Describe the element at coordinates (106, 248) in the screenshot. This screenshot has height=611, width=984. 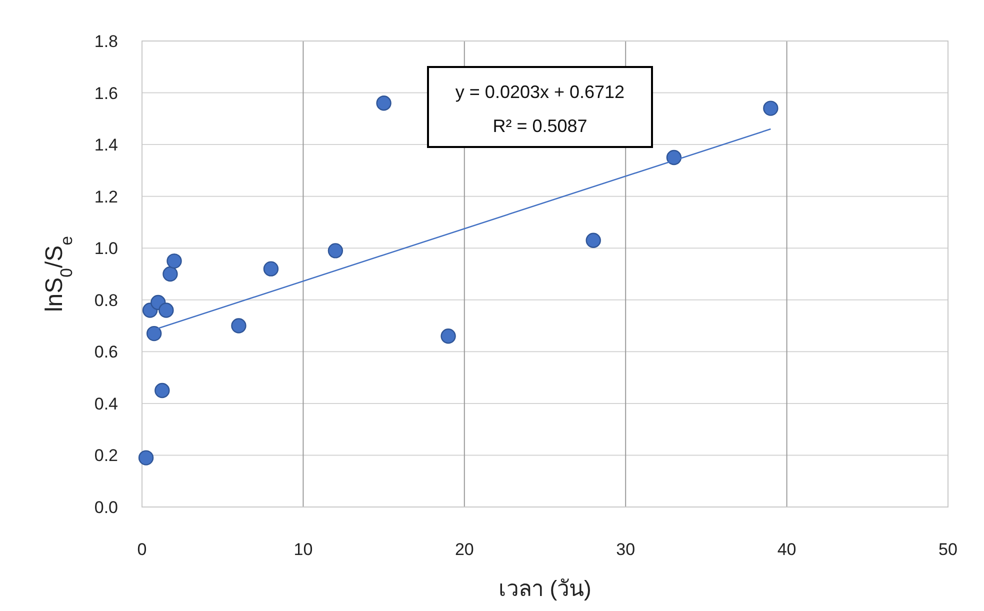
I see `y-tick-label: 1.0` at that location.